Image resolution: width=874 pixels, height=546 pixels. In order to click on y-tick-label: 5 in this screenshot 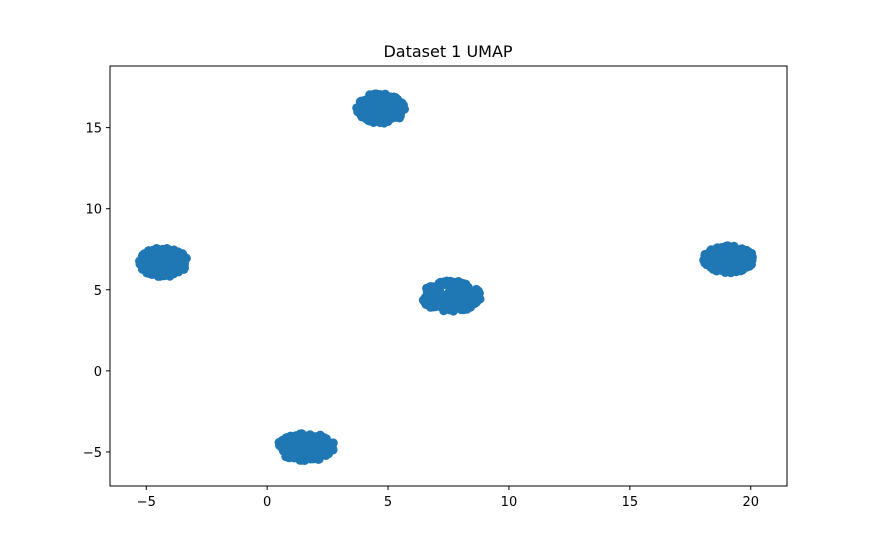, I will do `click(98, 291)`.